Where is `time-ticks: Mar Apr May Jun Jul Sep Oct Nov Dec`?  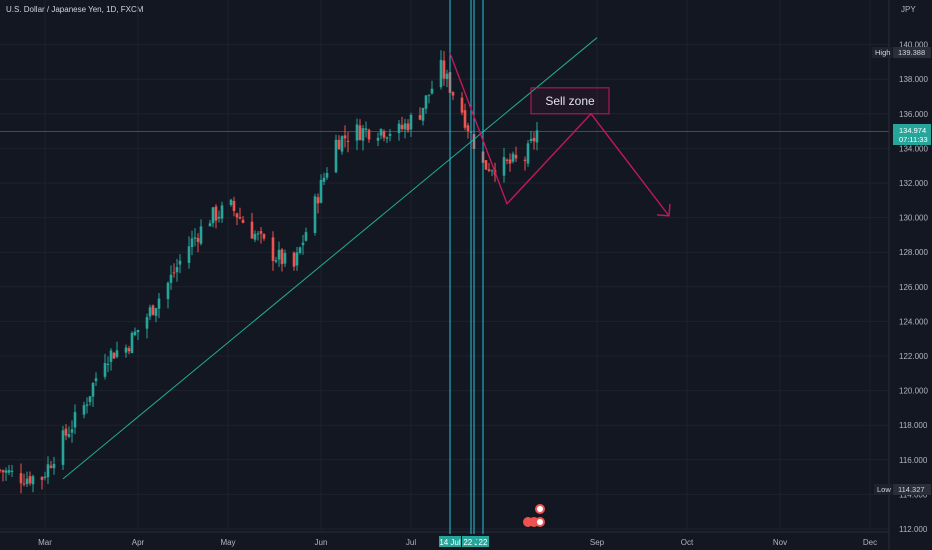
time-ticks: Mar Apr May Jun Jul Sep Oct Nov Dec is located at coordinates (457, 542).